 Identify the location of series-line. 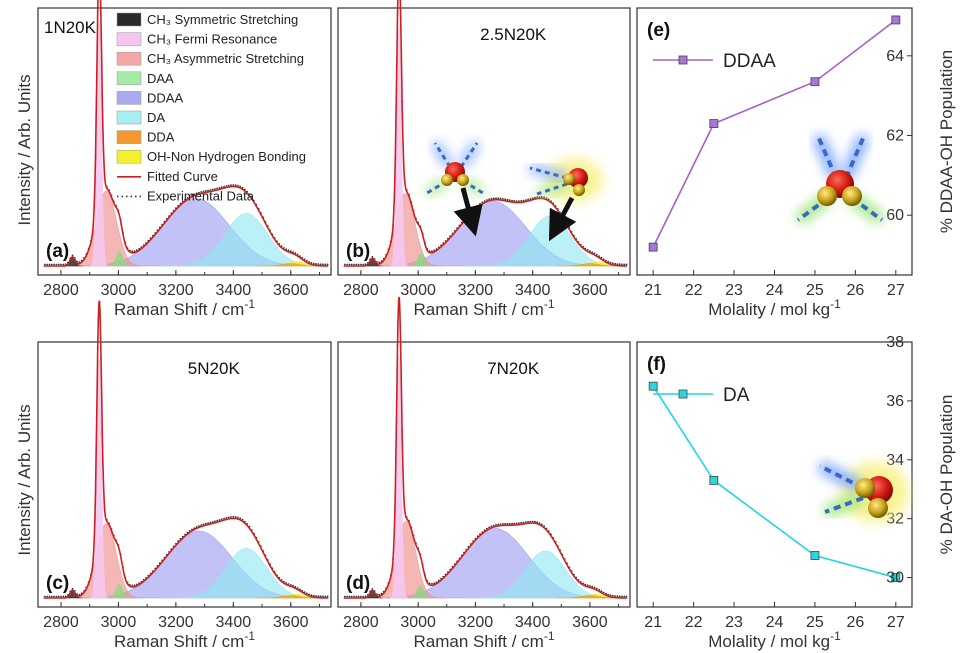
(774, 133).